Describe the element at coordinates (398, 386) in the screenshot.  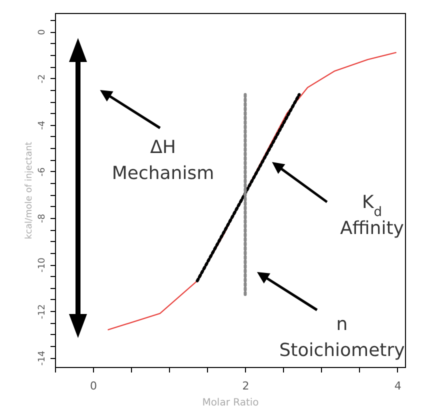
I see `x-tick-label: 4` at that location.